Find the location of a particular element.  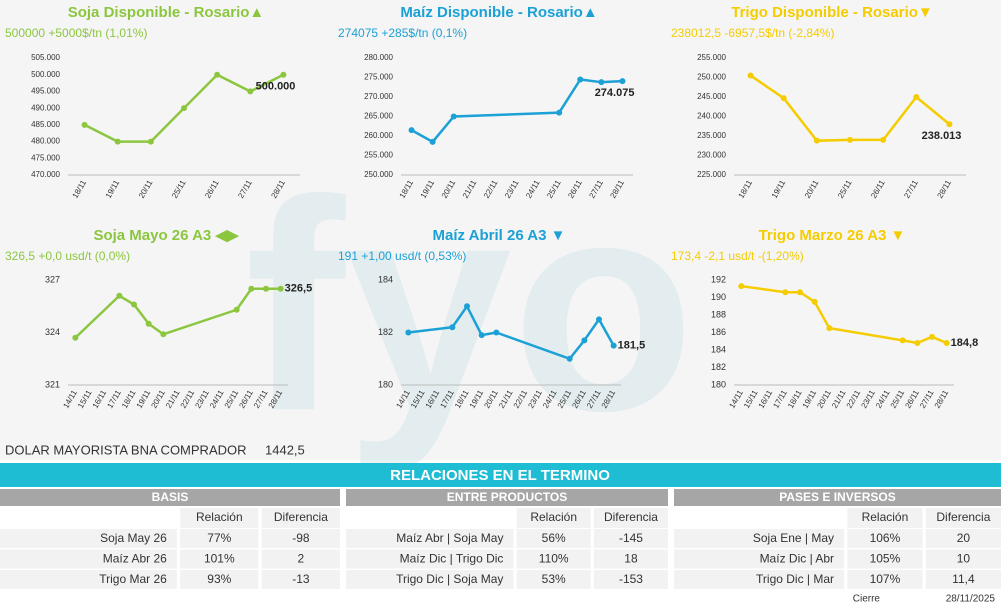

cell-value: 10 is located at coordinates (964, 559).